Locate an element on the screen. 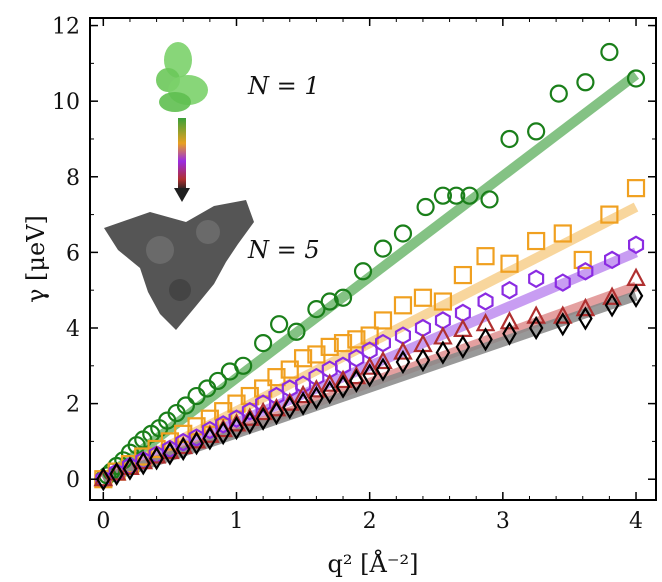 This screenshot has width=662, height=582. y-tick-label: 4 is located at coordinates (73, 329).